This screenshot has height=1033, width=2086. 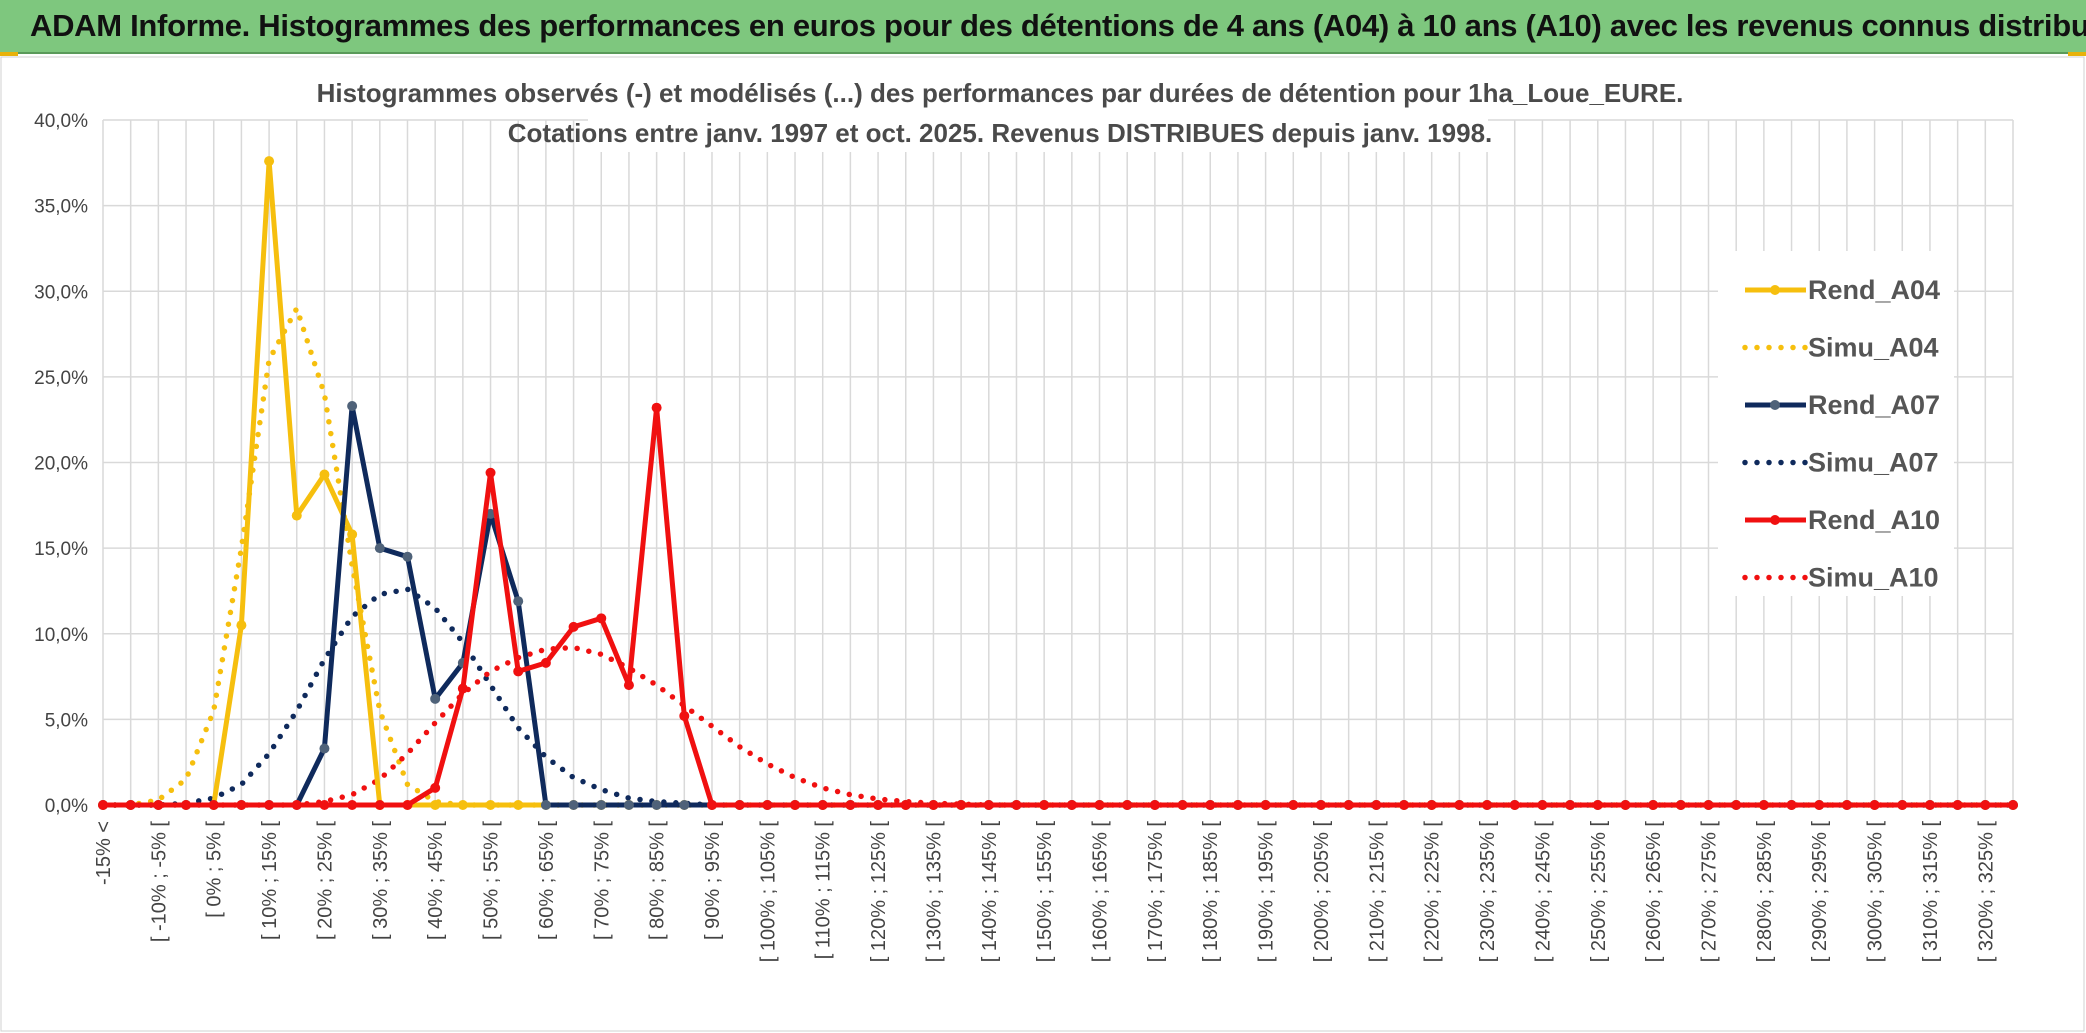 I want to click on x-tick-label: [ 40% ; 45% [, so click(x=436, y=880).